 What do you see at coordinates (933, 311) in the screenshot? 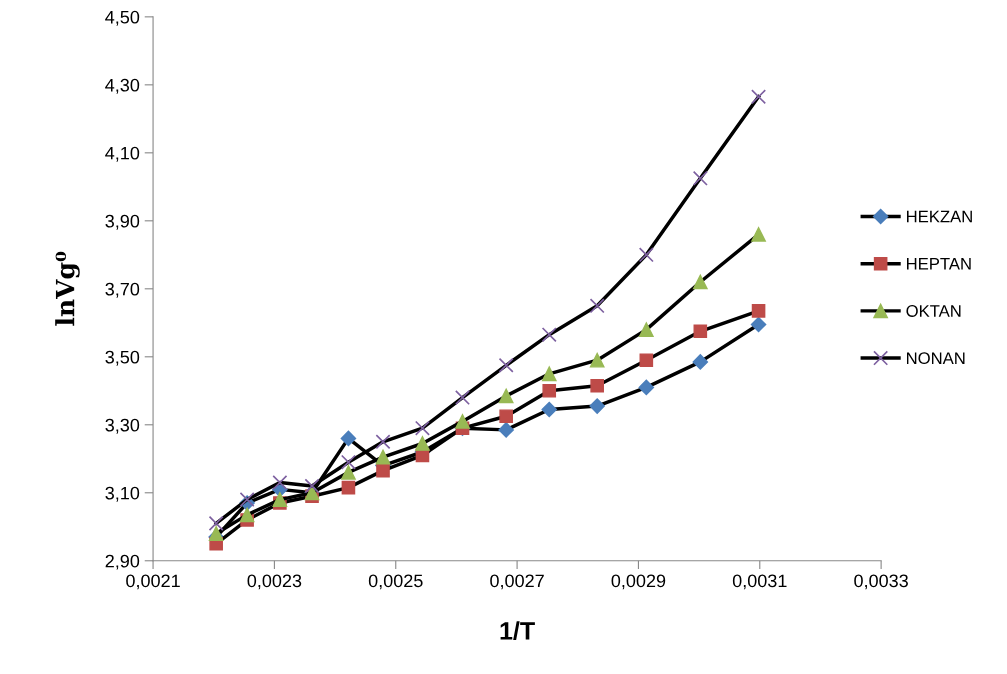
I see `legend-label: OKTAN` at bounding box center [933, 311].